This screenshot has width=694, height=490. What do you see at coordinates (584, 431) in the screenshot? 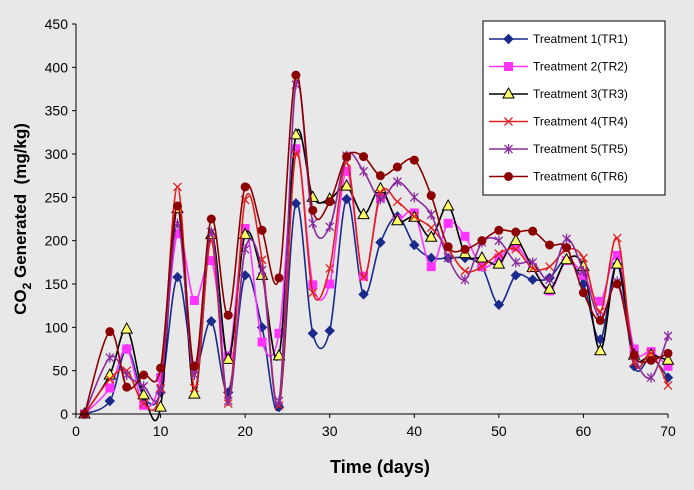
I see `x-tick-label: 60` at bounding box center [584, 431].